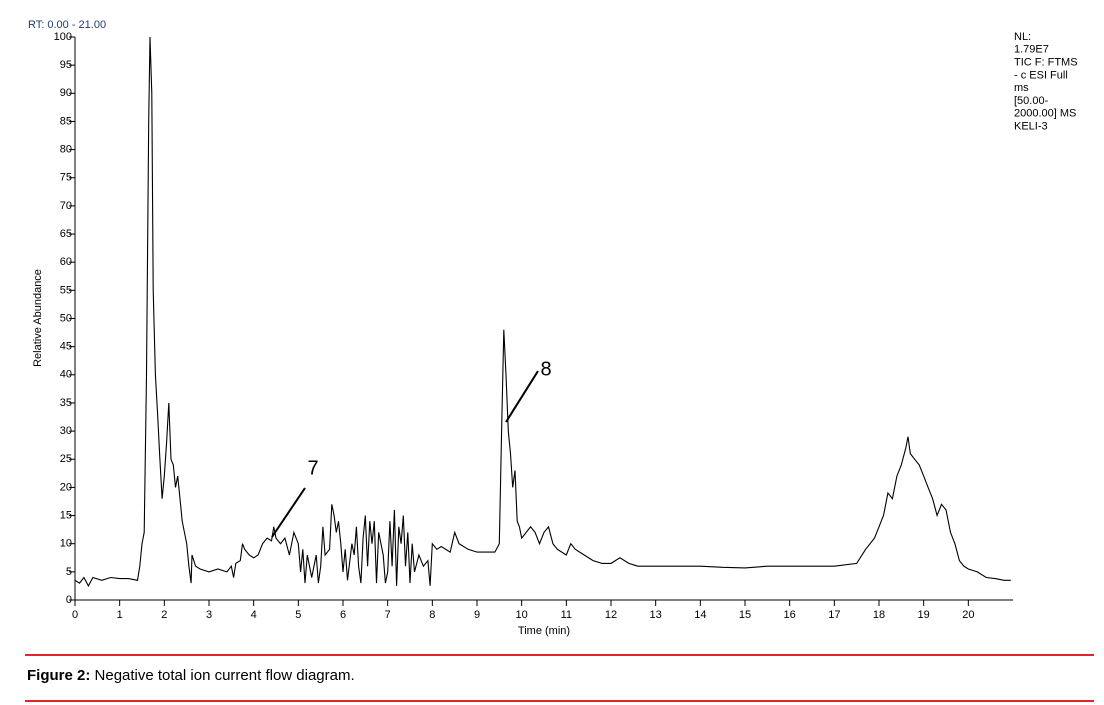 Image resolution: width=1104 pixels, height=705 pixels. What do you see at coordinates (298, 615) in the screenshot?
I see `x-tick-label: 5` at bounding box center [298, 615].